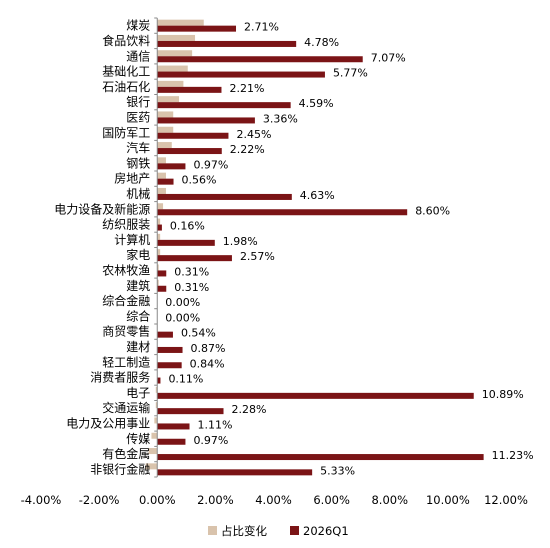  I want to click on category-label-3: 基础化工, so click(126, 72).